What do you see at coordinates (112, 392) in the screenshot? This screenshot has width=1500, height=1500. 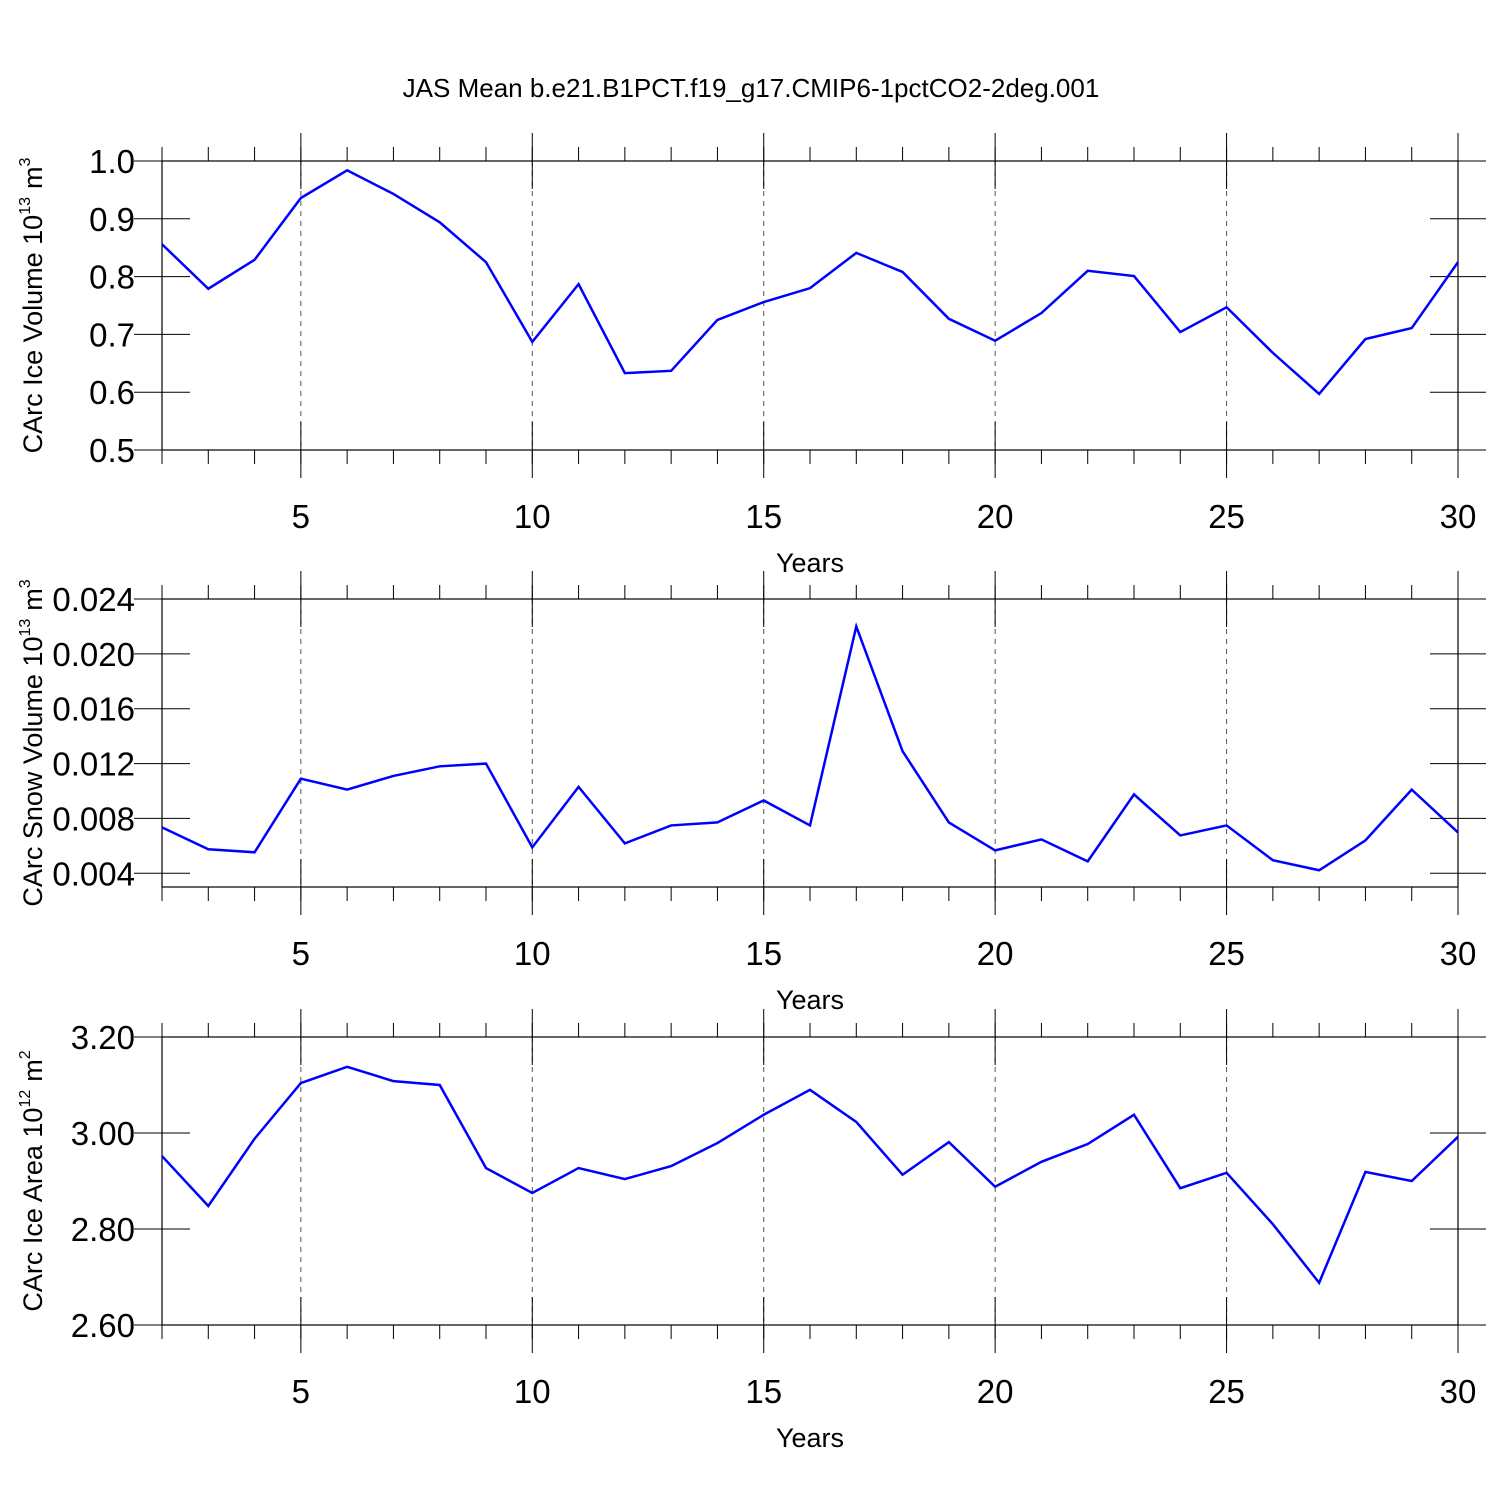 I see `y-tick-label: 0.6` at bounding box center [112, 392].